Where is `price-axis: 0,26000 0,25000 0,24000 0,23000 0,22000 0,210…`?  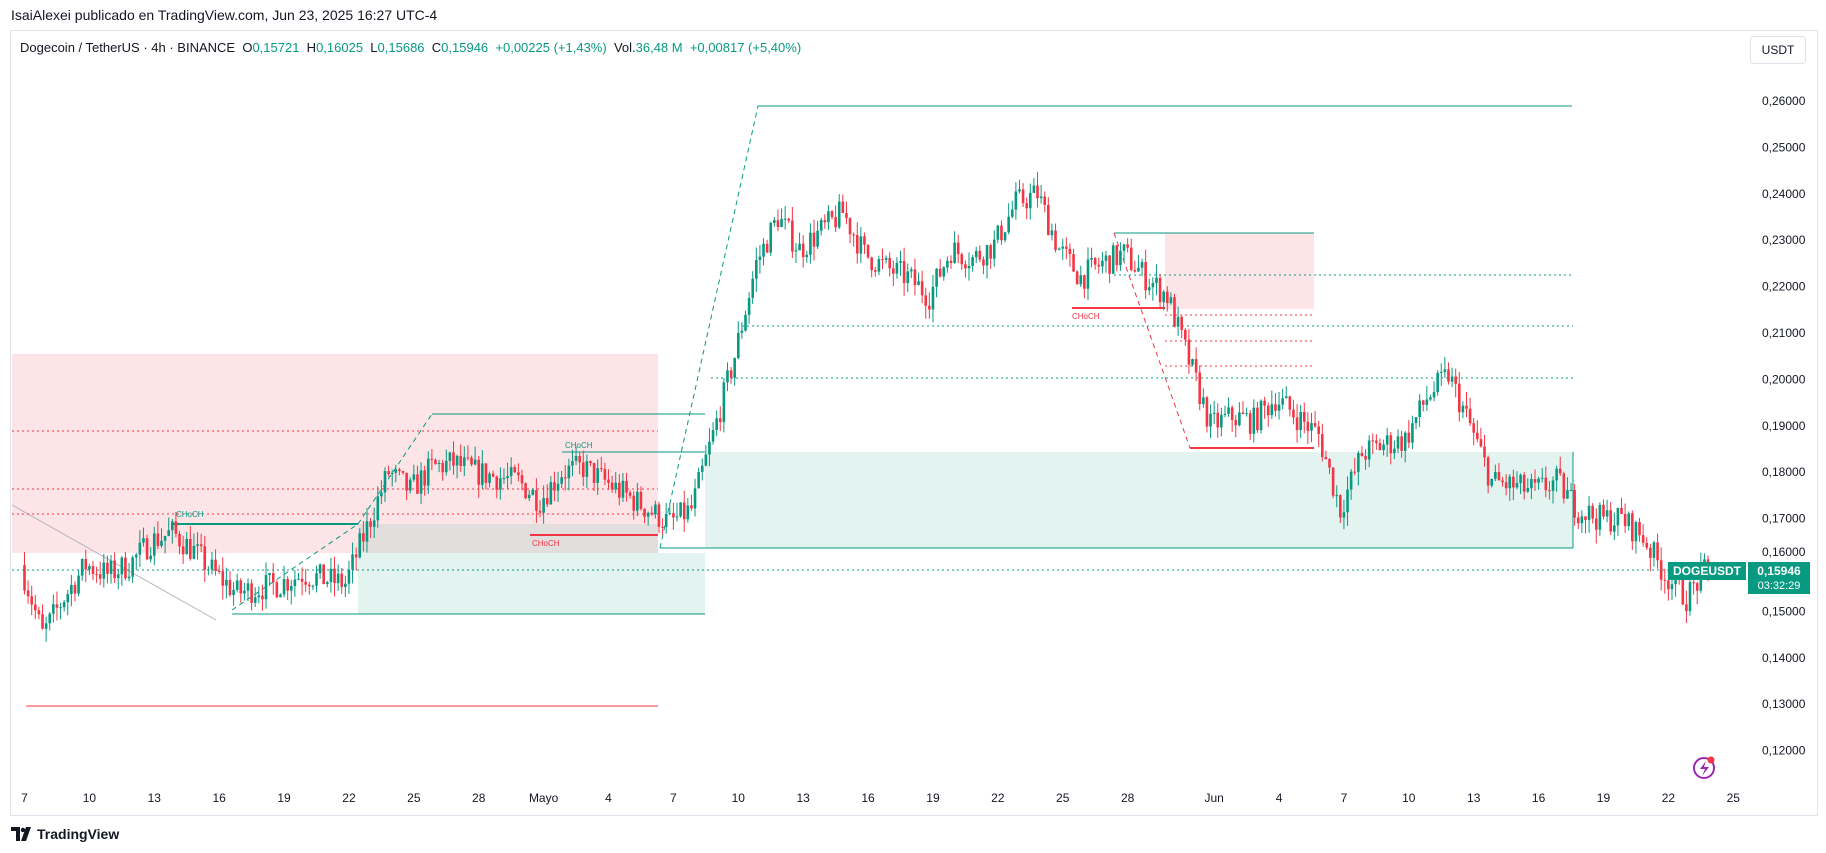
price-axis: 0,26000 0,25000 0,24000 0,23000 0,22000 0,210… is located at coordinates (1784, 426).